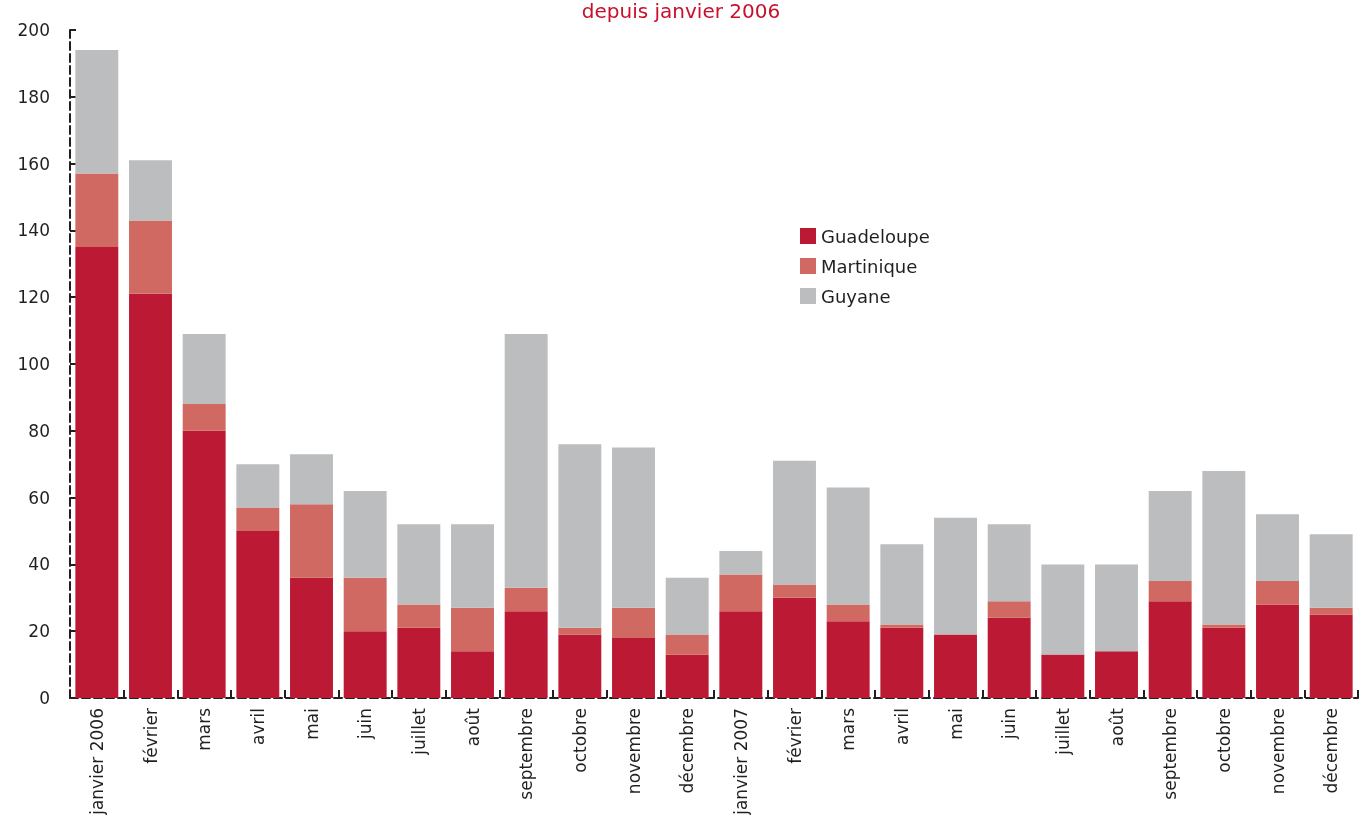 The image size is (1362, 832). Describe the element at coordinates (875, 236) in the screenshot. I see `legend-label: Guadeloupe` at that location.